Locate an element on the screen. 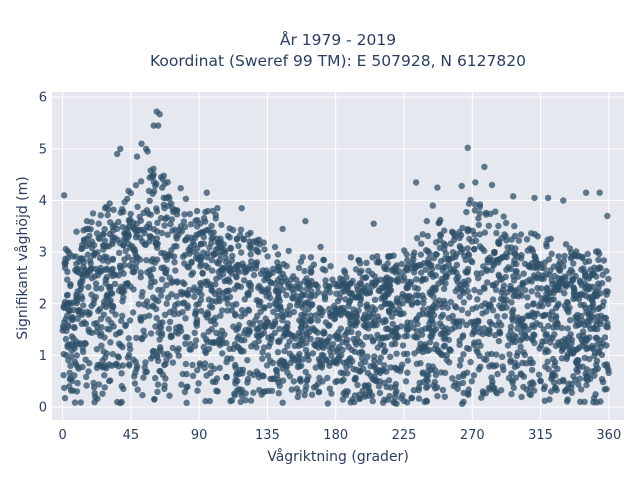  x-tick-labels: 0 45 90 135 180 225 270 315 360 is located at coordinates (339, 435).